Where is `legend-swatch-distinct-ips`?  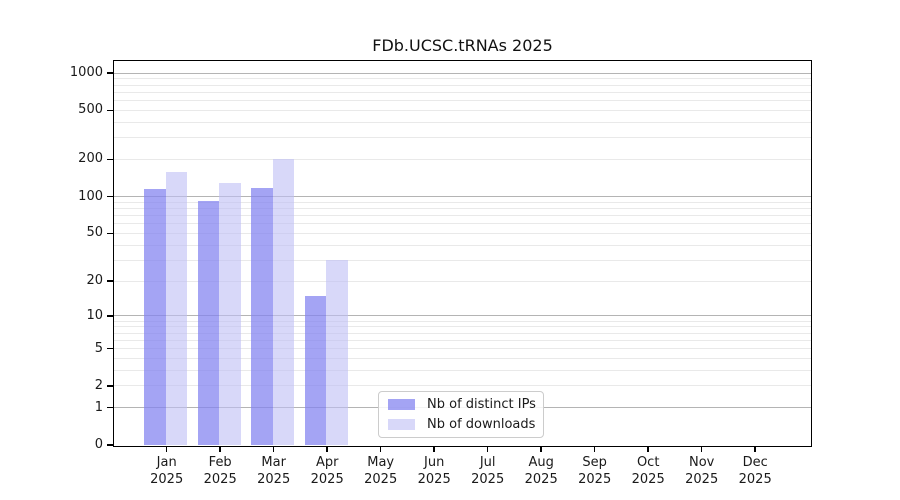 legend-swatch-distinct-ips is located at coordinates (401, 404).